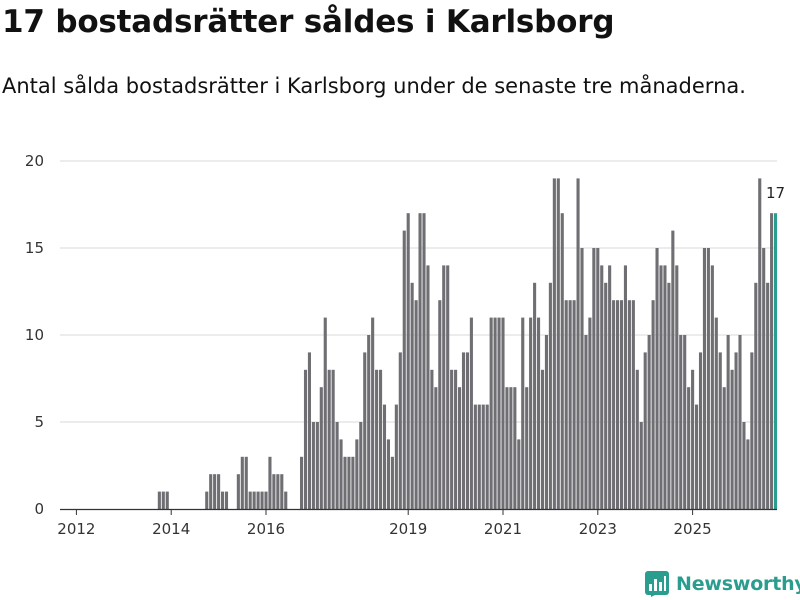 This screenshot has height=600, width=800. Describe the element at coordinates (408, 529) in the screenshot. I see `x-tick-label: 2019` at that location.